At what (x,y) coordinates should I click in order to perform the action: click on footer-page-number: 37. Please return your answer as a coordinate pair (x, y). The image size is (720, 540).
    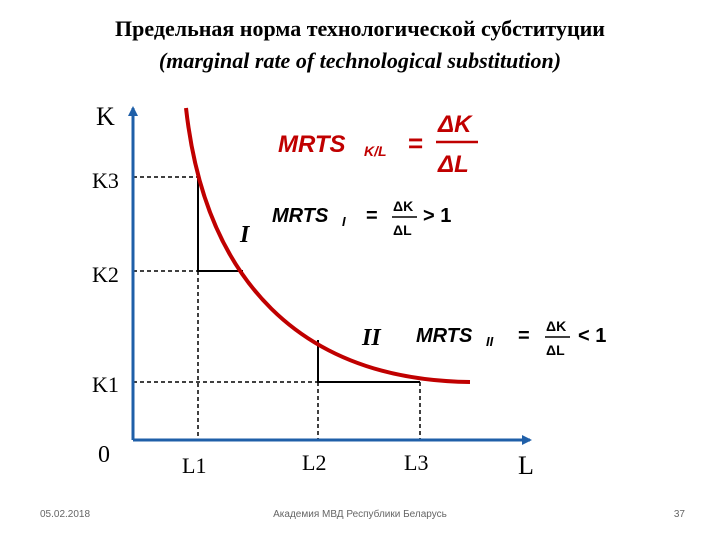
    Looking at the image, I should click on (679, 514).